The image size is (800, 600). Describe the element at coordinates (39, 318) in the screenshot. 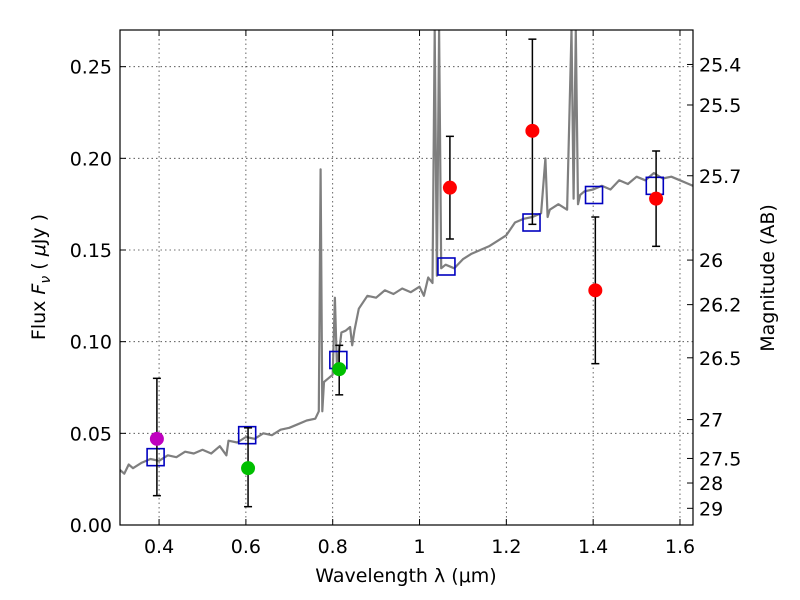

I see `y-axis-title-prefix: Flux` at that location.